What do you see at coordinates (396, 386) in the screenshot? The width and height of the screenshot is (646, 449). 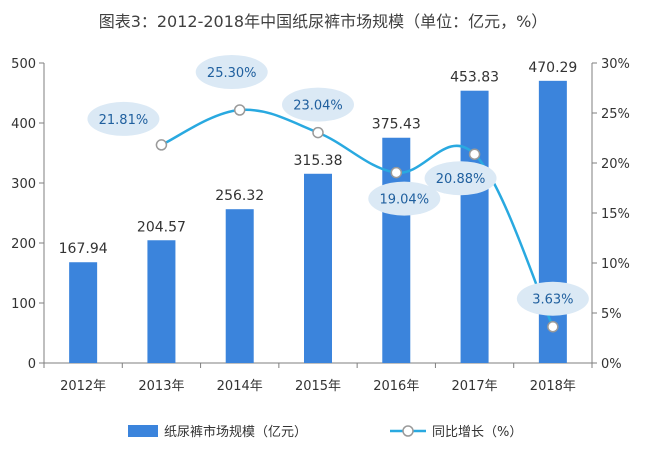 I see `x-tick-label: 2016年` at bounding box center [396, 386].